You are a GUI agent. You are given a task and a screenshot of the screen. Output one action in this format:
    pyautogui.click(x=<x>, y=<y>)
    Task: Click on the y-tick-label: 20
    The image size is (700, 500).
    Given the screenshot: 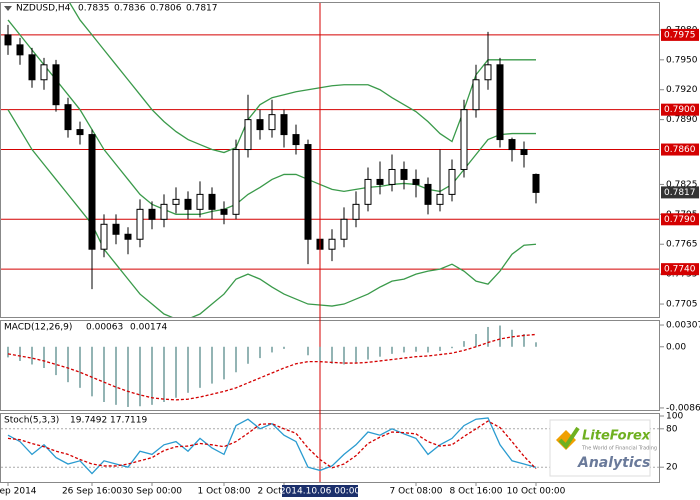 What is the action you would take?
    pyautogui.click(x=672, y=468)
    